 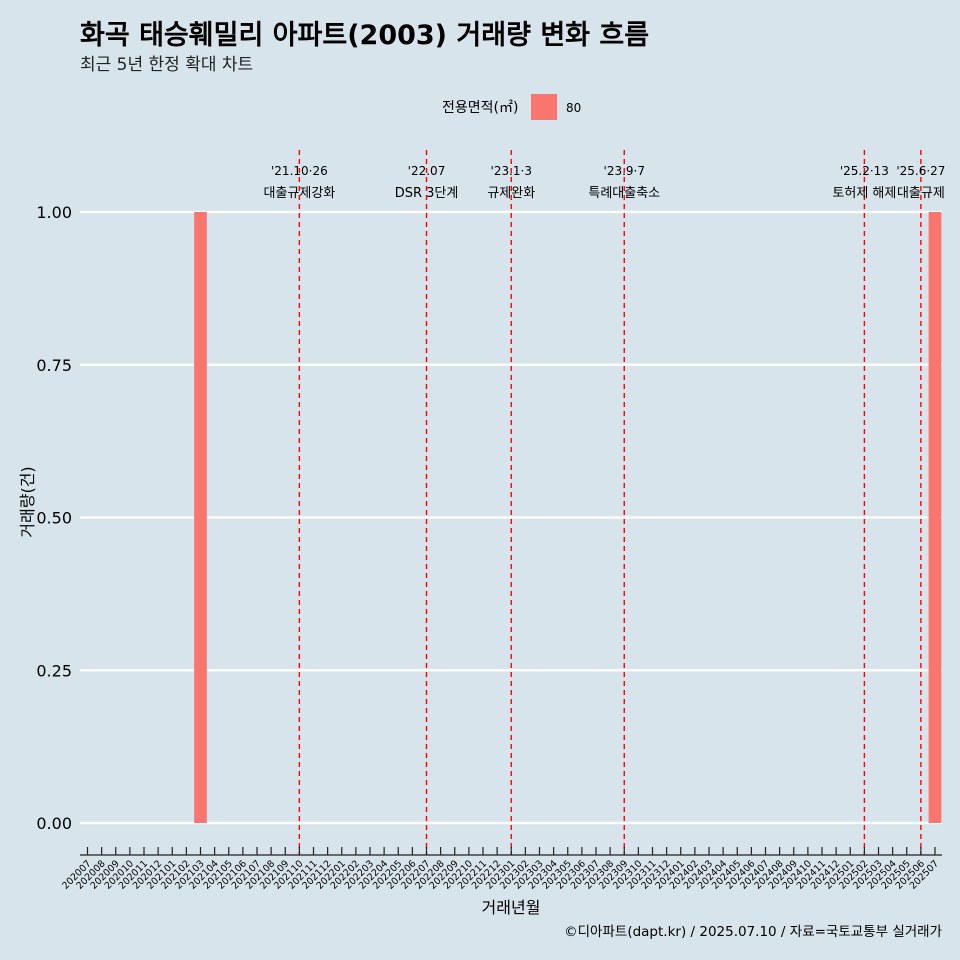 What do you see at coordinates (427, 171) in the screenshot?
I see `event-date-label: '22.07` at bounding box center [427, 171].